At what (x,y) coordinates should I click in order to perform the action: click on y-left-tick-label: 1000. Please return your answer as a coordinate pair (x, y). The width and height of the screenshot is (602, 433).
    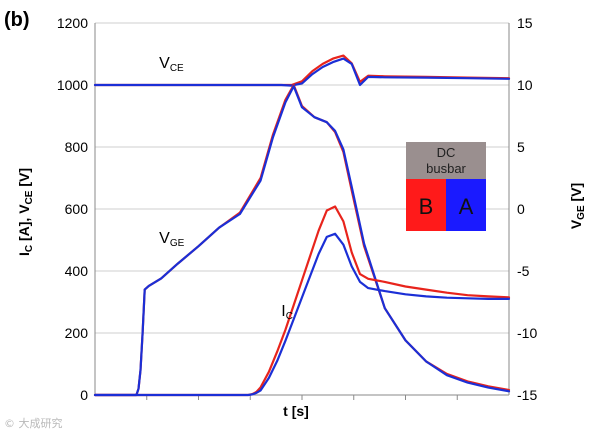
    Looking at the image, I should click on (72, 85).